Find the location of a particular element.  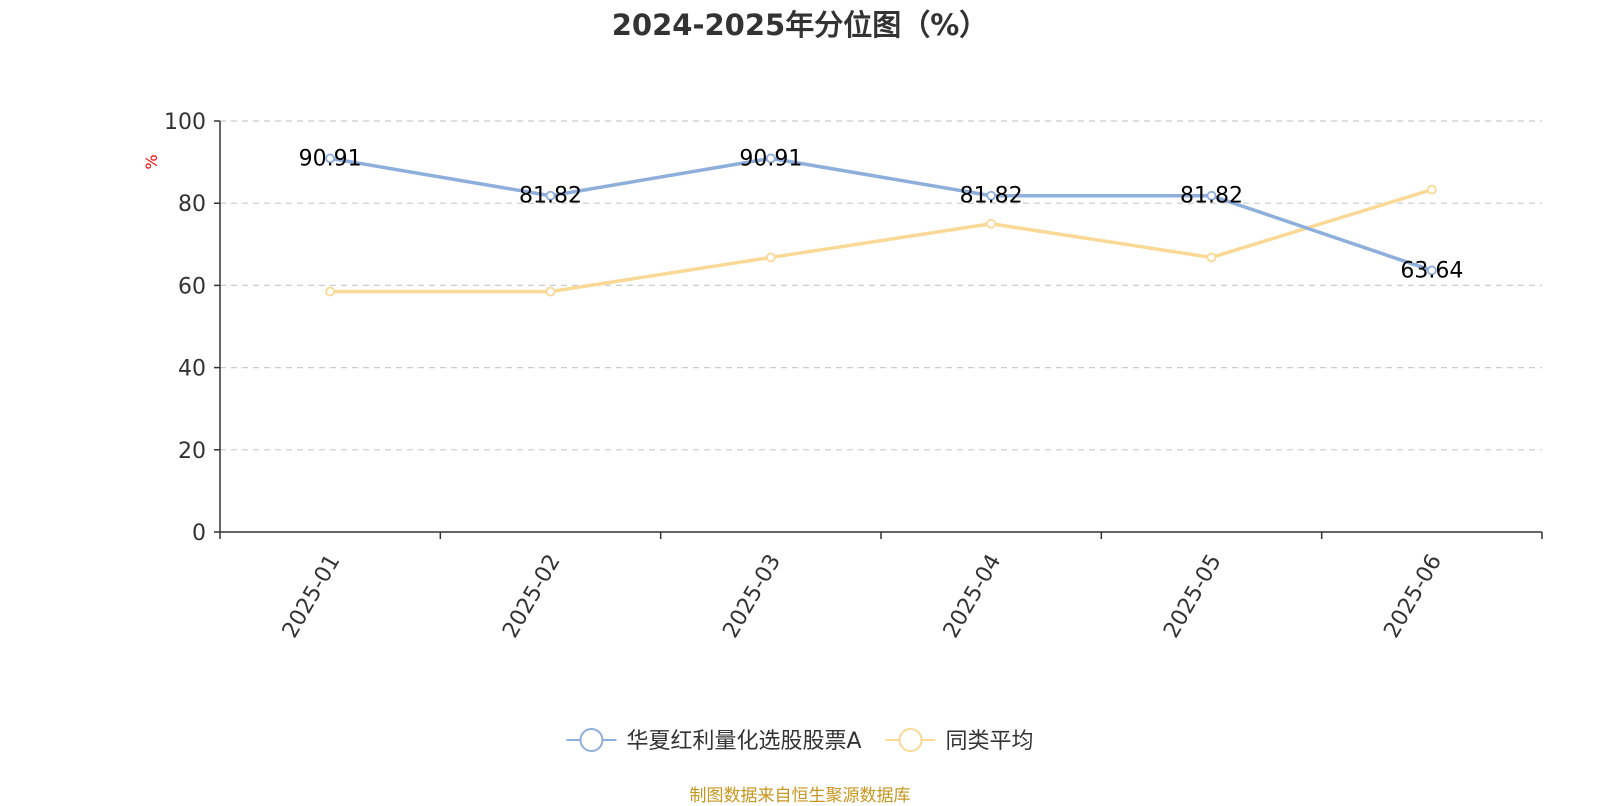

legend: 华夏红利量化选股股票A 同类平均 is located at coordinates (800, 741).